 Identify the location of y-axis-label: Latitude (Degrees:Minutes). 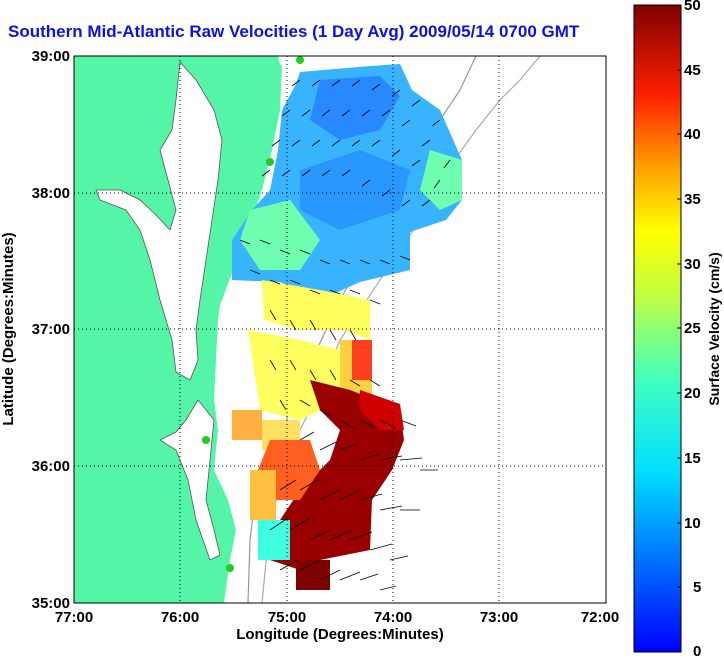
(8, 328).